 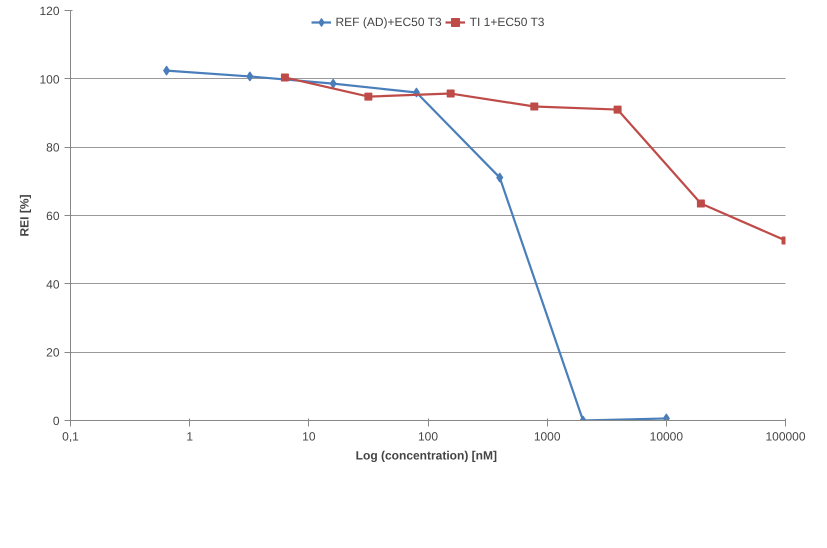 I want to click on y-tick-label: 100, so click(x=49, y=79).